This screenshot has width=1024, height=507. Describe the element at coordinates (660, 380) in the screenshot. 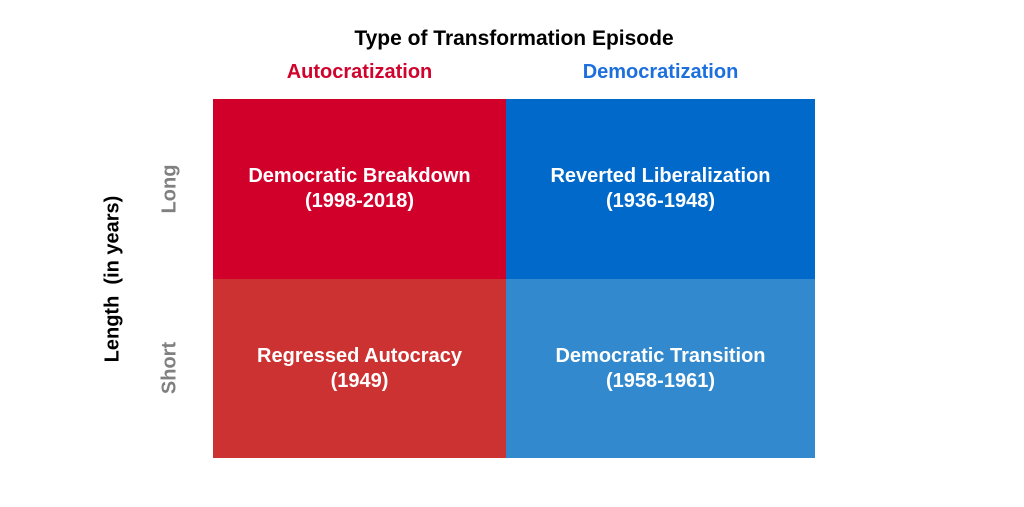

I see `quadrant-years: (1958-1961)` at that location.